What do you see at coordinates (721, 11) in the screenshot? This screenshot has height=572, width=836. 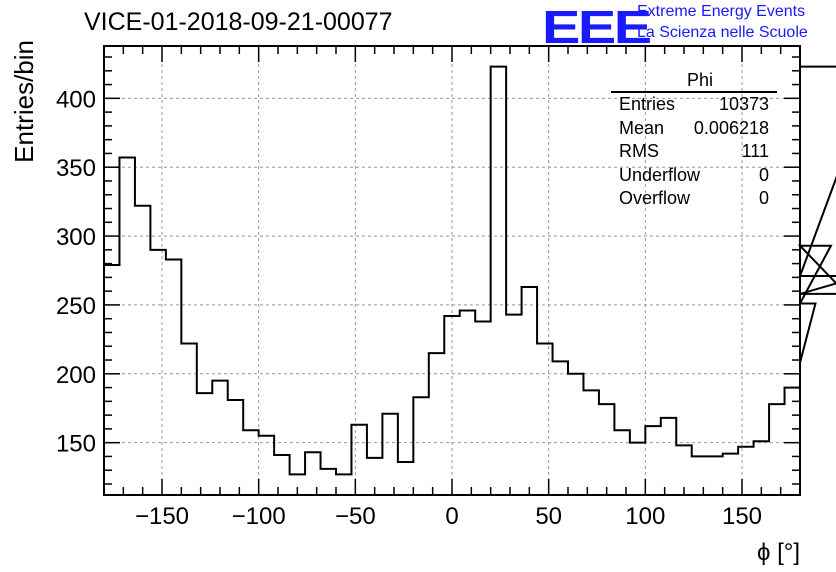 I see `logo-subtitle-1: Extreme Energy Events` at bounding box center [721, 11].